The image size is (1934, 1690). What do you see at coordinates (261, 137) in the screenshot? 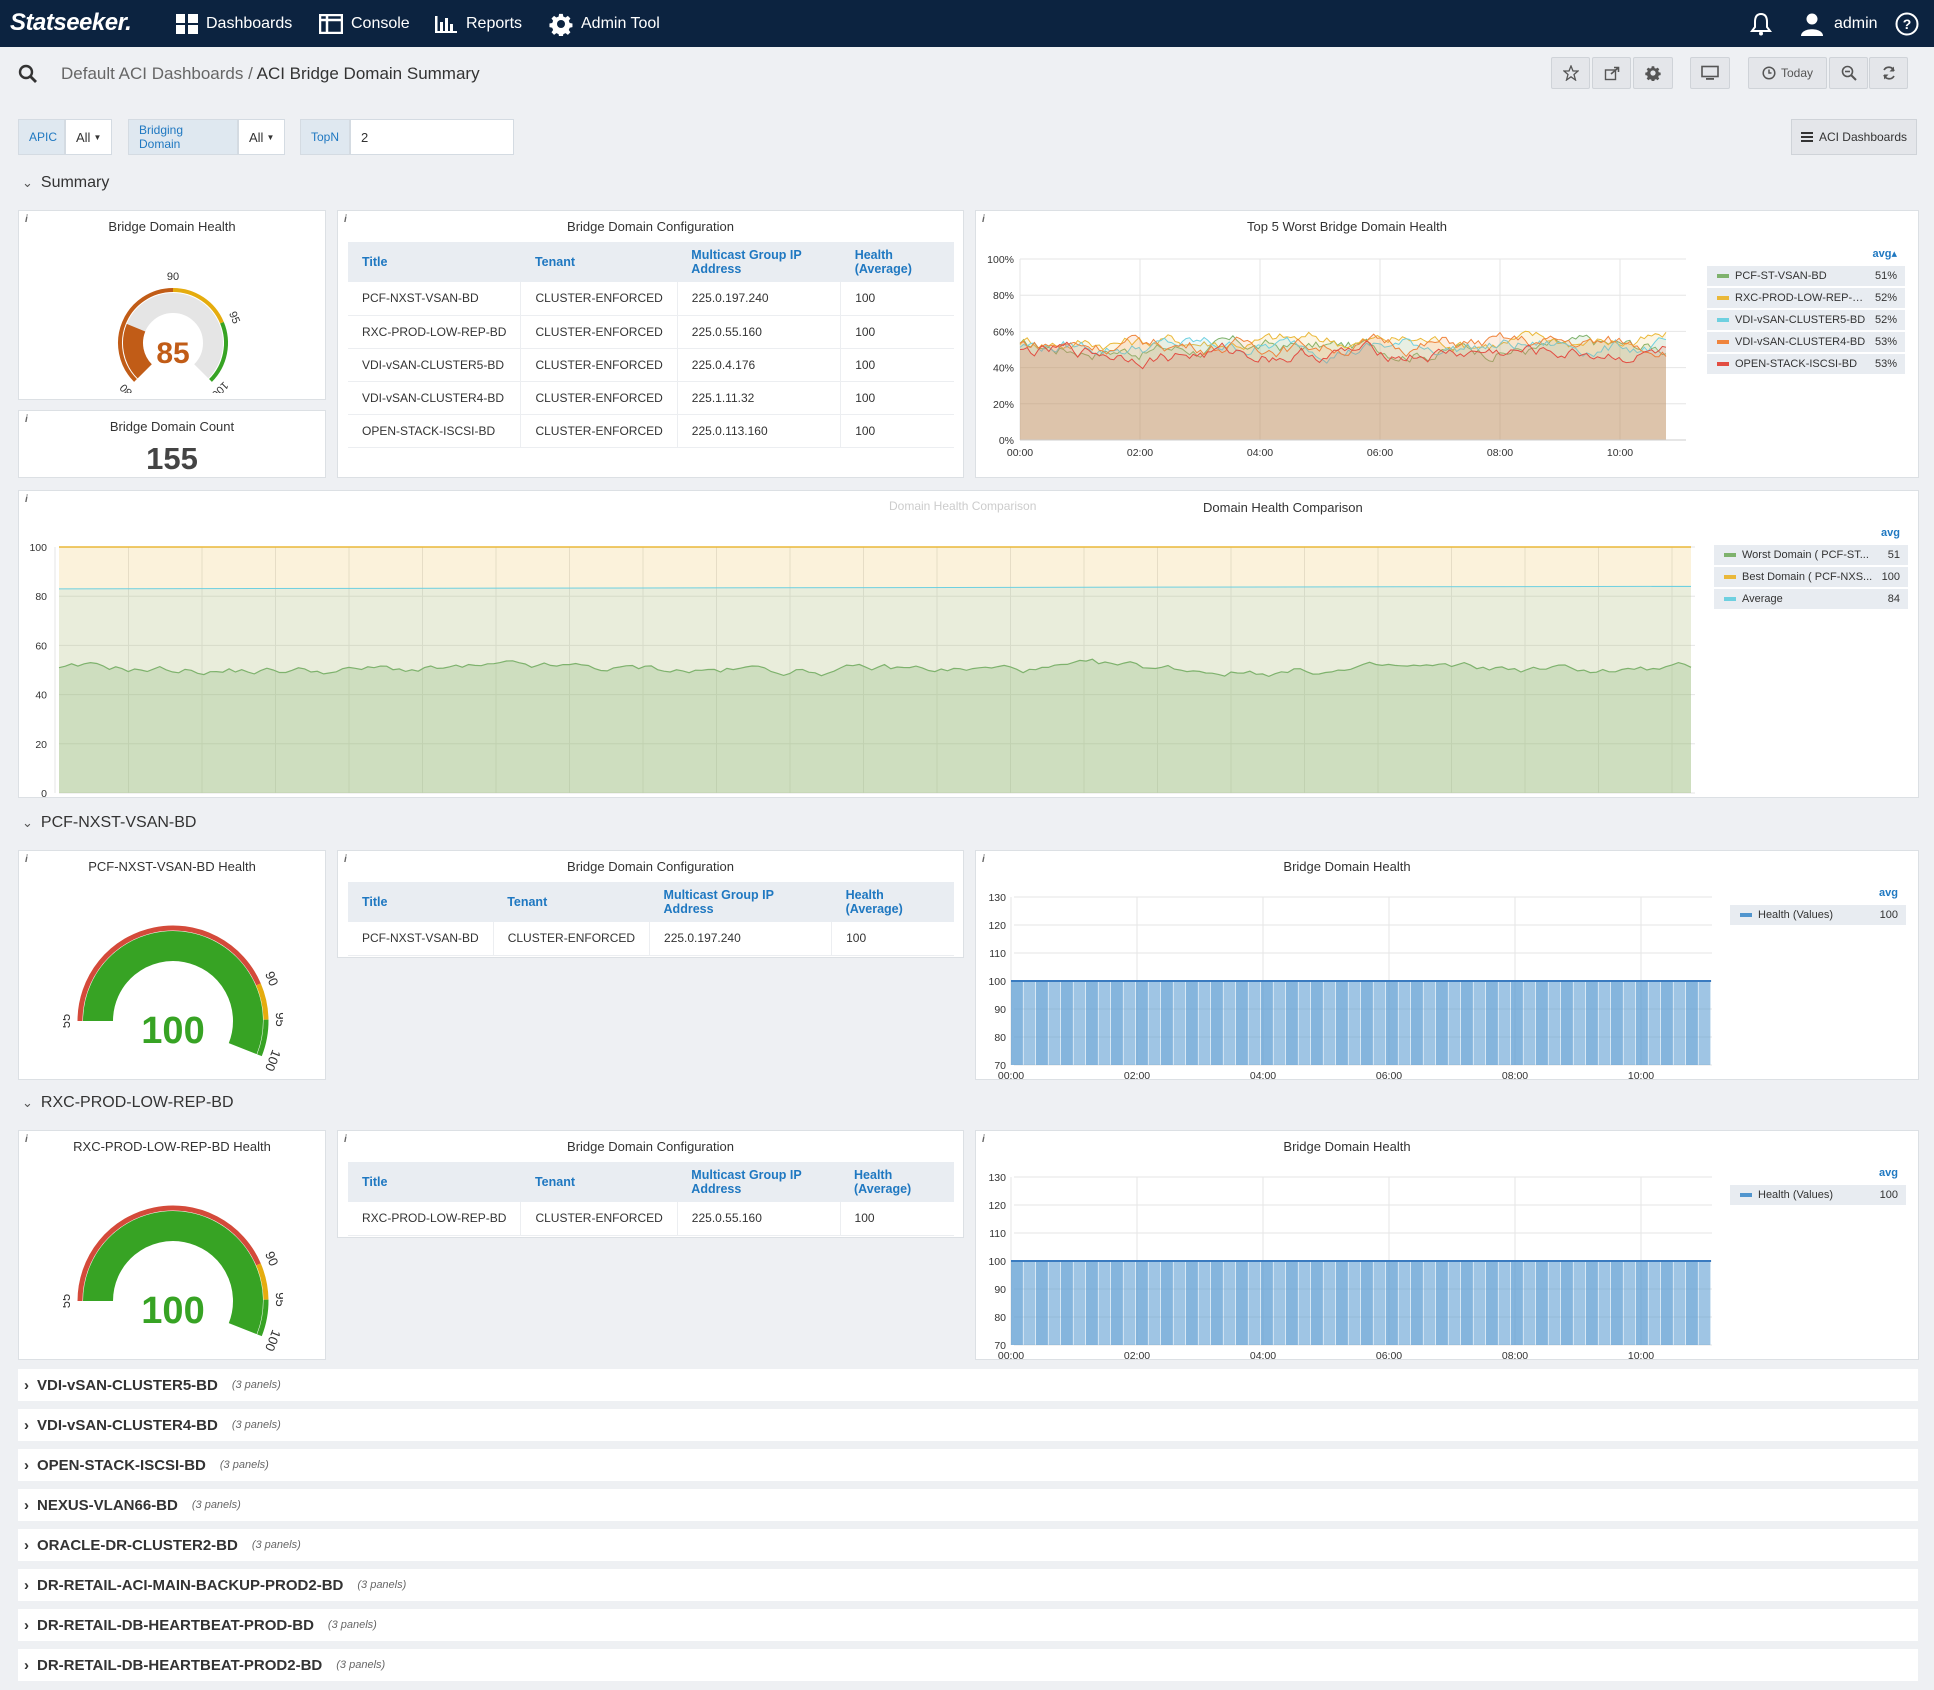
I see `bridging-domain-variable-select: All ▼` at bounding box center [261, 137].